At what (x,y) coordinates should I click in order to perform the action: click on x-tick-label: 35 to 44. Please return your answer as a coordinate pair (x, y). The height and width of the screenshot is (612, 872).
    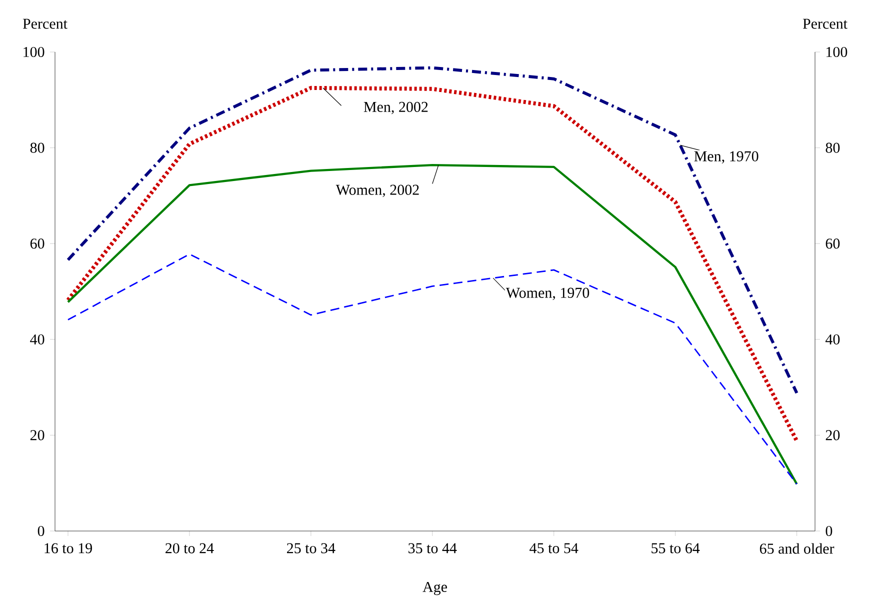
    Looking at the image, I should click on (432, 548).